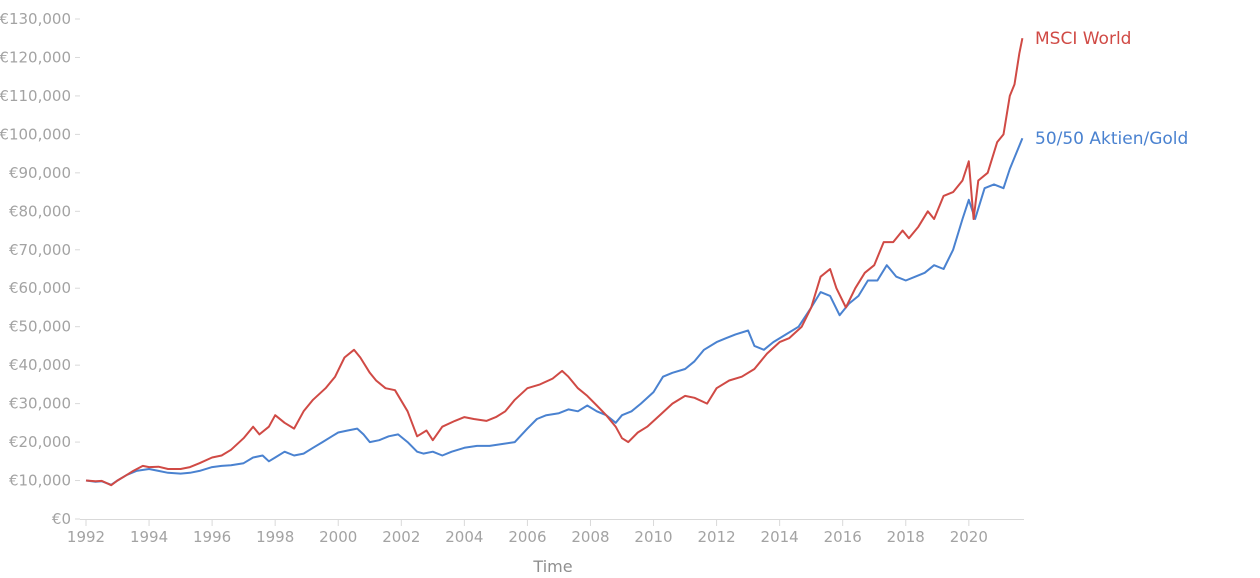 This screenshot has height=578, width=1260. I want to click on y-tick-label: €30,000, so click(40, 404).